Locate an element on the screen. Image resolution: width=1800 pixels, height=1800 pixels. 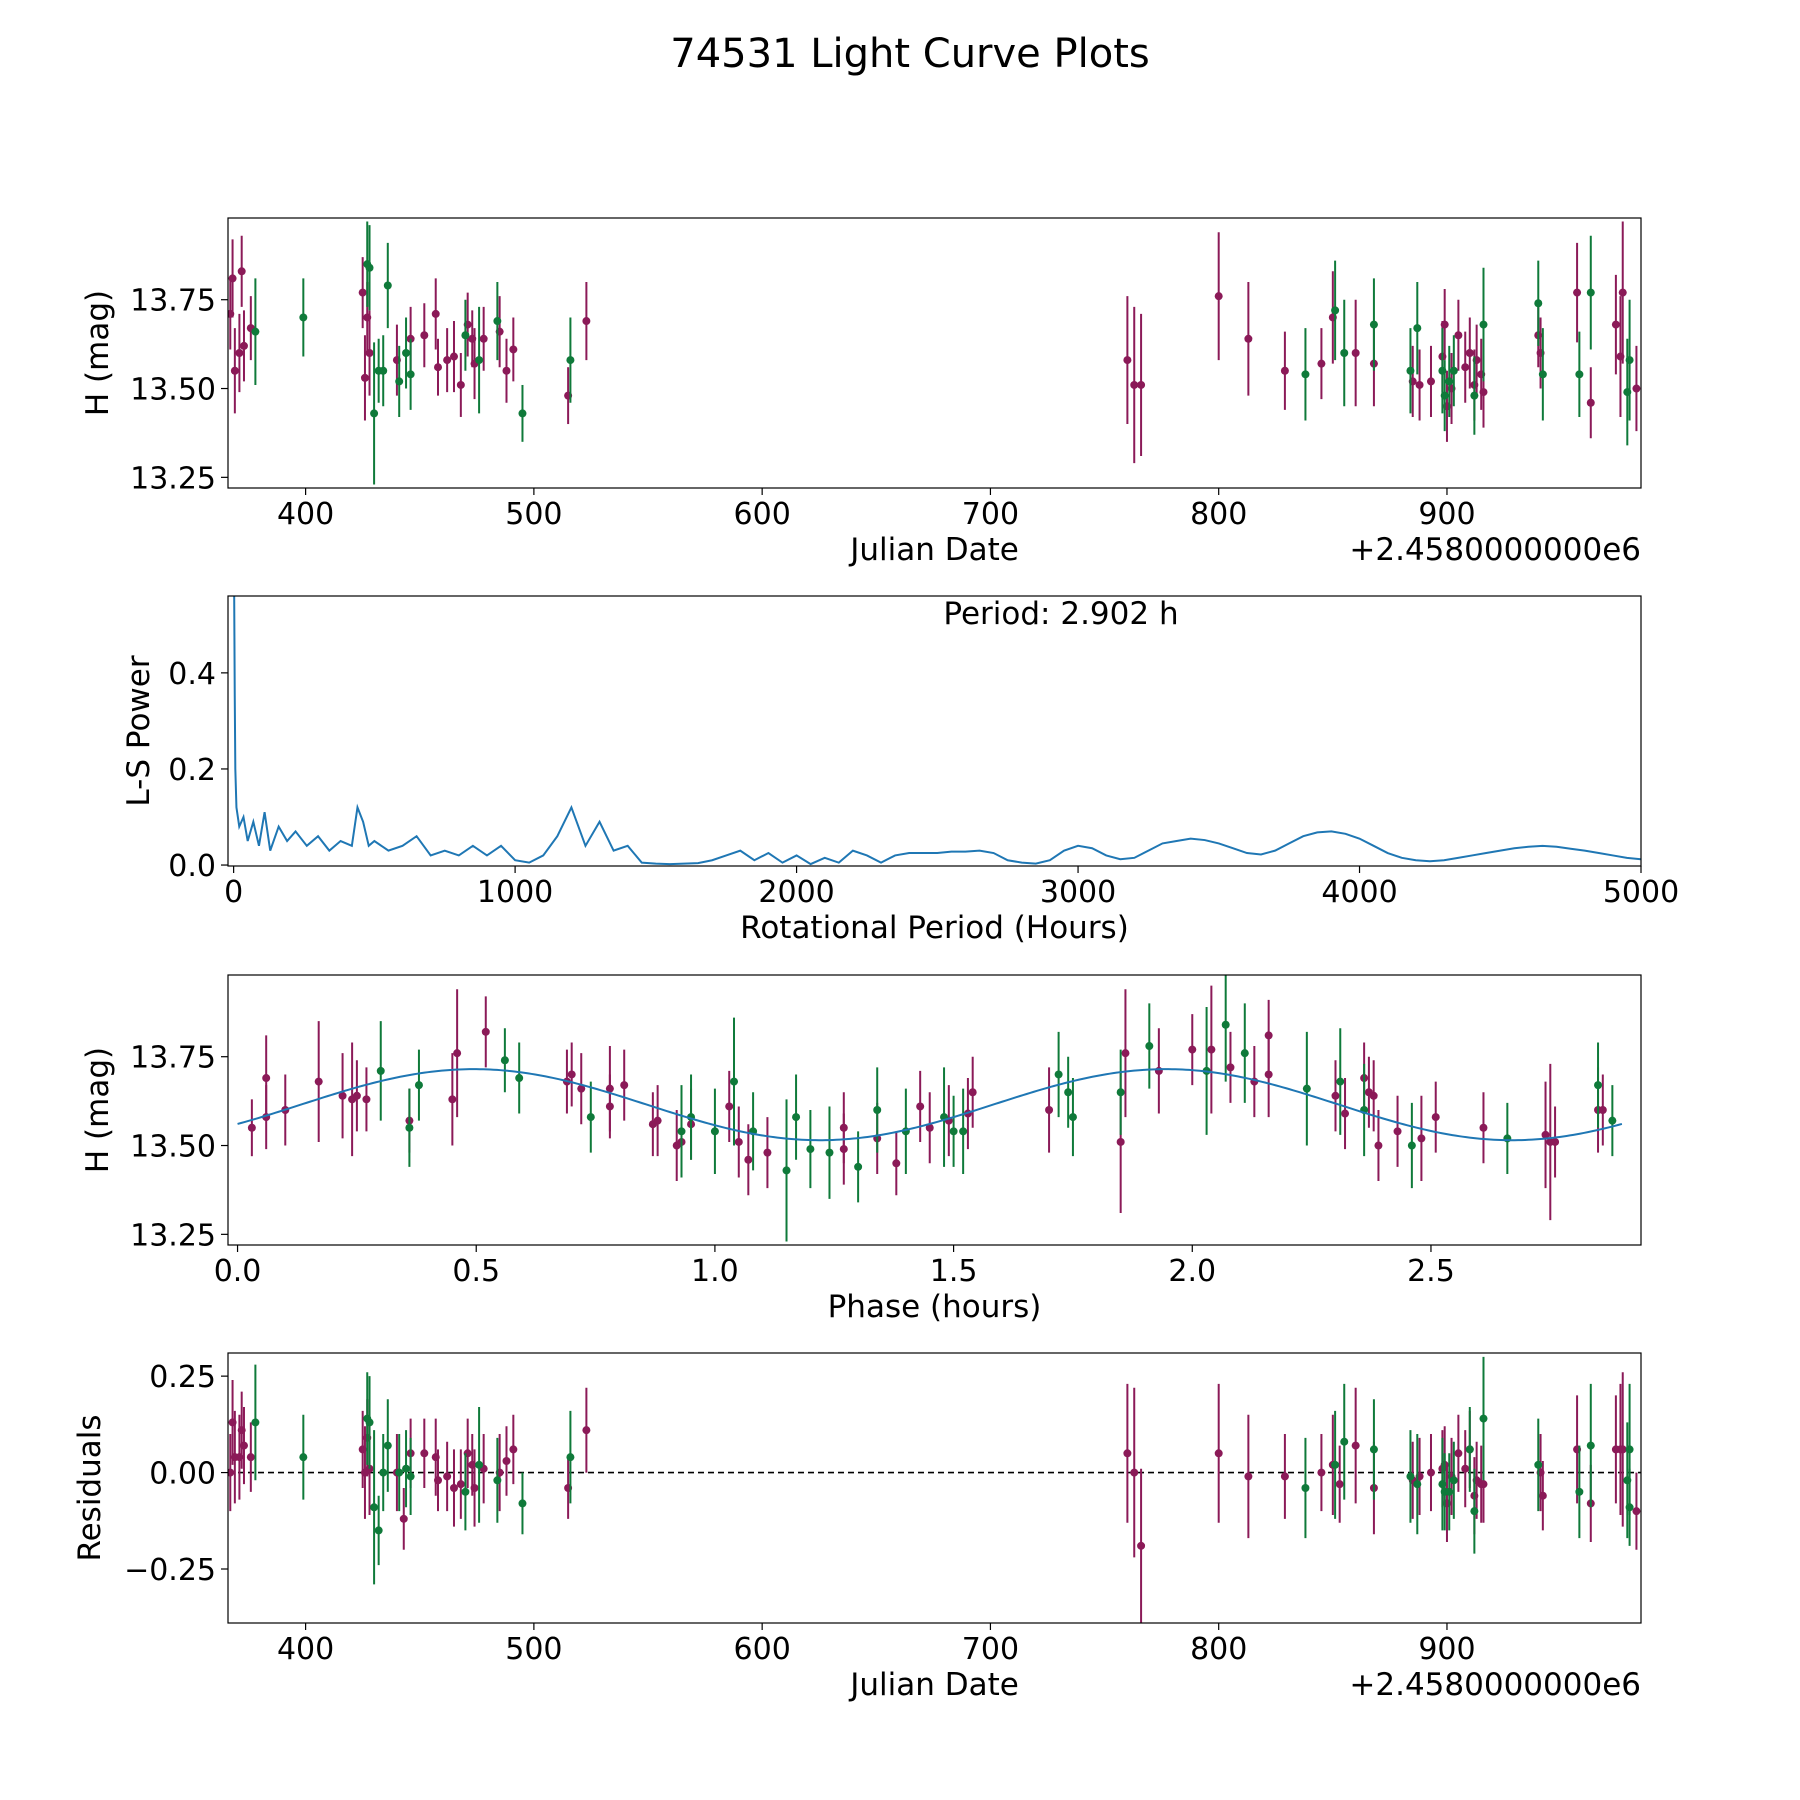
periodogram-line is located at coordinates (937, 731).